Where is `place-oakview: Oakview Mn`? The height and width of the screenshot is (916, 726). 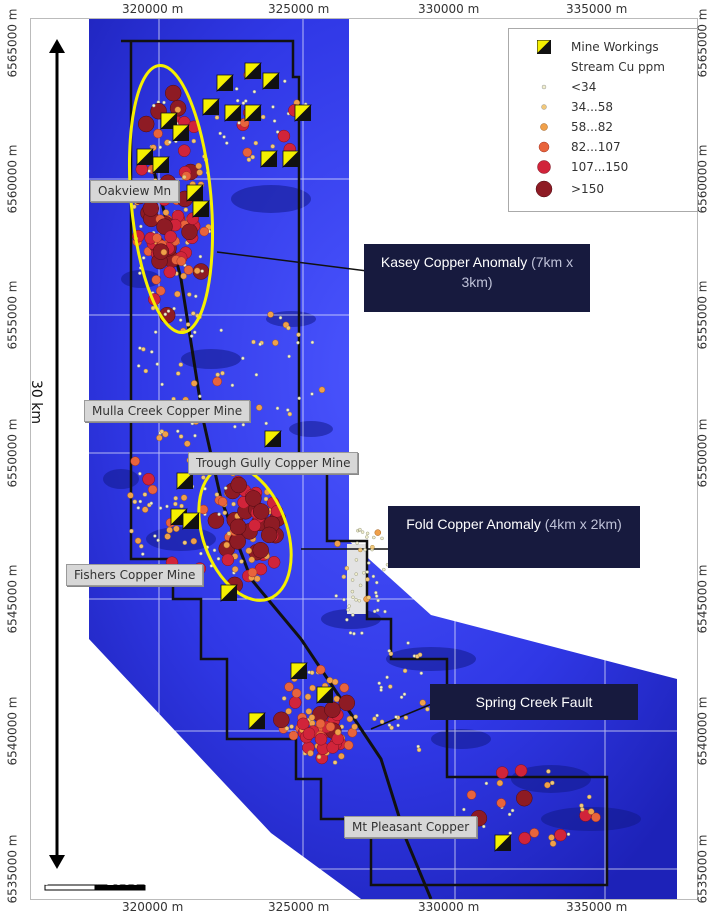 place-oakview: Oakview Mn is located at coordinates (135, 191).